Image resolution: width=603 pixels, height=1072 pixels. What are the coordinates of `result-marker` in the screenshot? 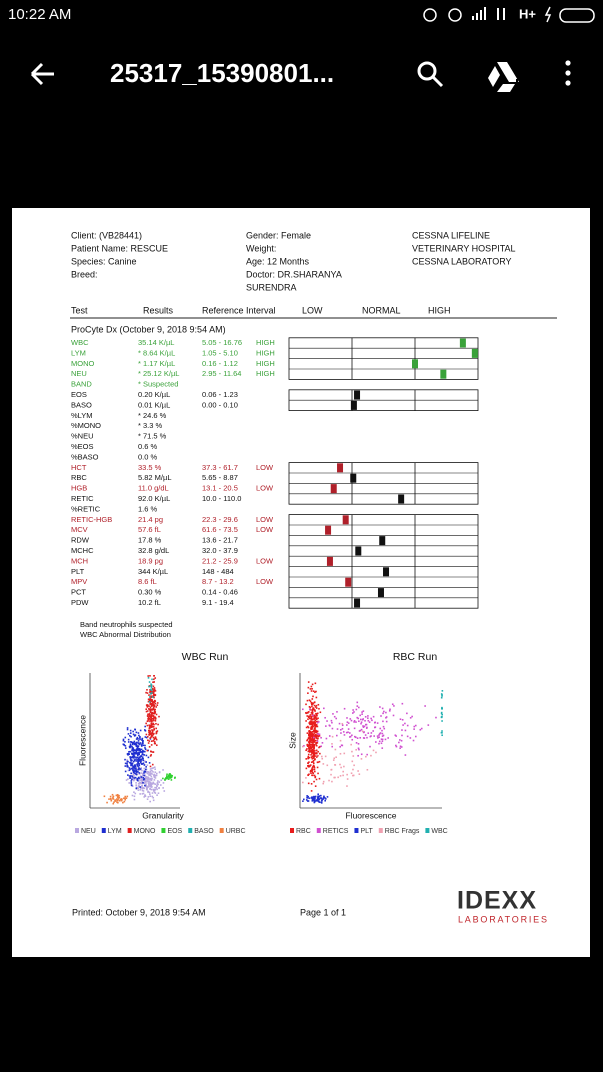 It's located at (357, 395).